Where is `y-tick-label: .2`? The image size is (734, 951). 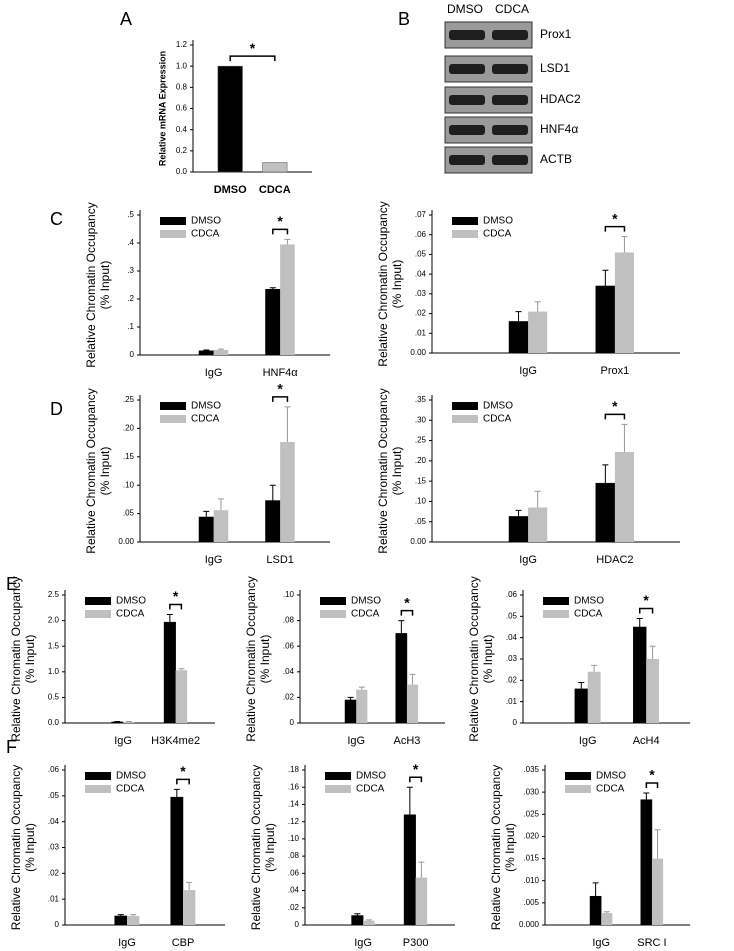 y-tick-label: .2 is located at coordinates (130, 298).